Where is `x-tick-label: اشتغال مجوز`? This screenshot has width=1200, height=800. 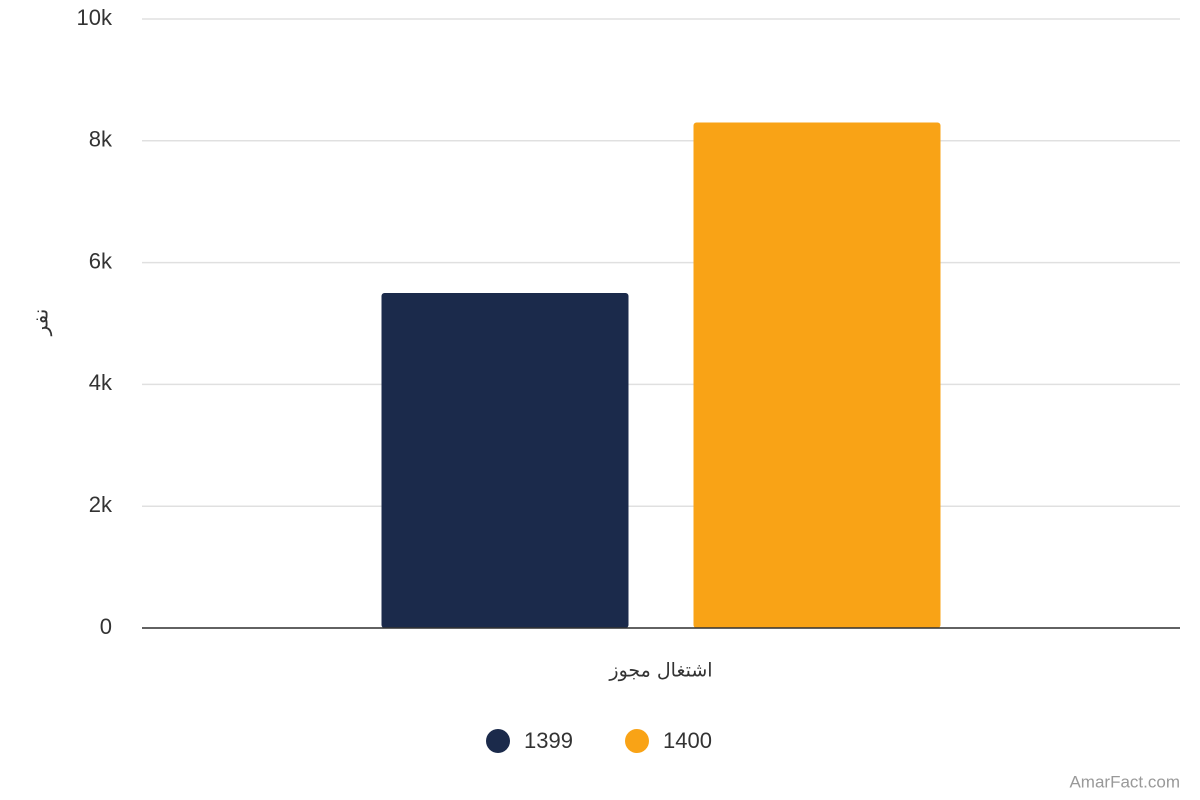
x-tick-label: اشتغال مجوز is located at coordinates (660, 671).